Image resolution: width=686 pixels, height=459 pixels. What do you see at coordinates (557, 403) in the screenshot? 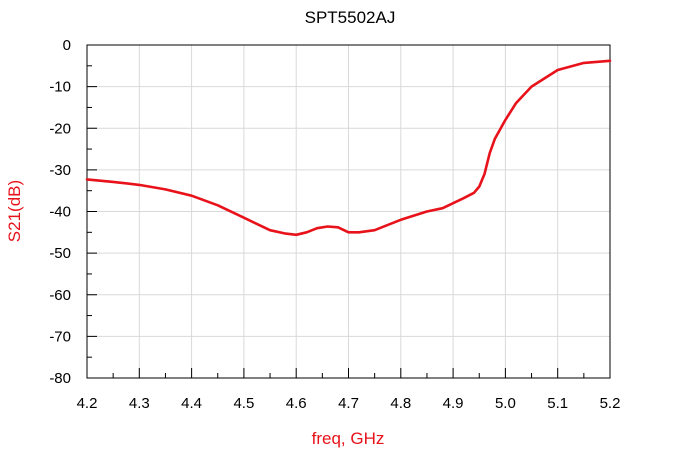
I see `x-tick-label: 5.1` at bounding box center [557, 403].